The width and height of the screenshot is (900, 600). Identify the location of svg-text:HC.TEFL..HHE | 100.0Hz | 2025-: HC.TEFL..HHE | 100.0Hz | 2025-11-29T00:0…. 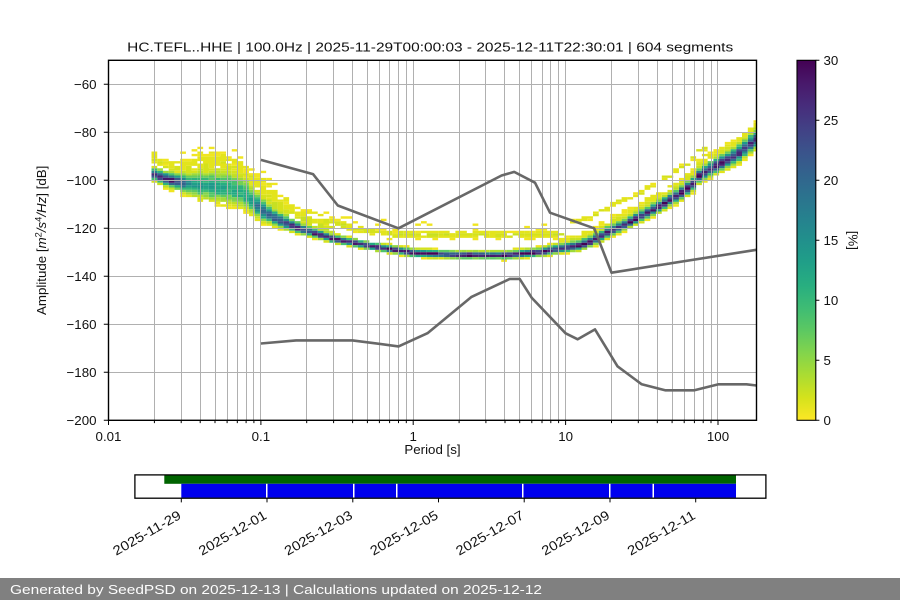
(430, 46).